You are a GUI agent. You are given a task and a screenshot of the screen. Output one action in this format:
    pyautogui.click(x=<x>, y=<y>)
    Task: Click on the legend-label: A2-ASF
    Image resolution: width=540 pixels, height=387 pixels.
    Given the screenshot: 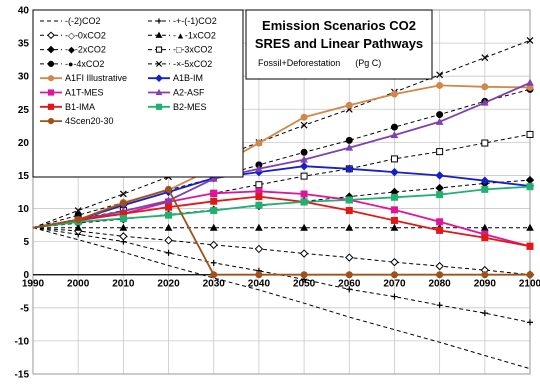 What is the action you would take?
    pyautogui.click(x=189, y=93)
    